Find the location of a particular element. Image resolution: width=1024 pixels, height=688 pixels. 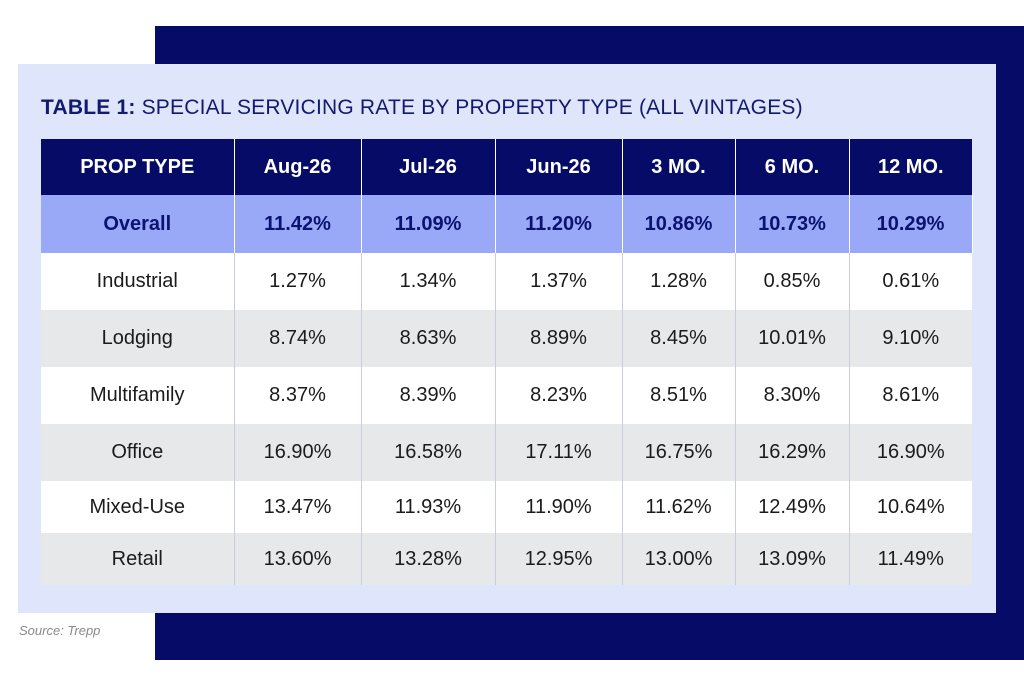

column-header: Jul-26 is located at coordinates (428, 167).